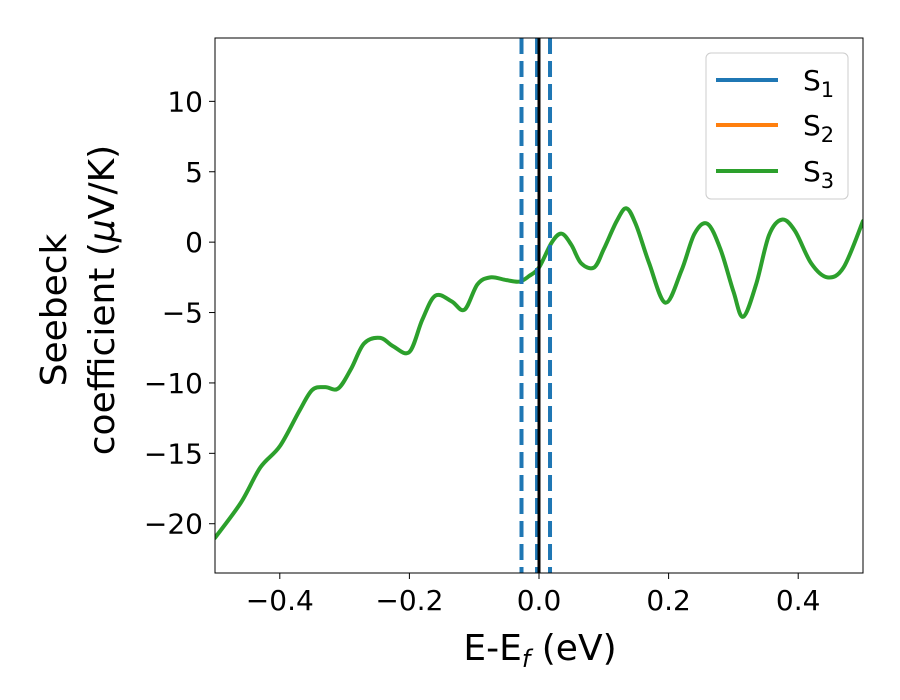  What do you see at coordinates (777, 126) in the screenshot?
I see `legend: S1 S2 S3` at bounding box center [777, 126].